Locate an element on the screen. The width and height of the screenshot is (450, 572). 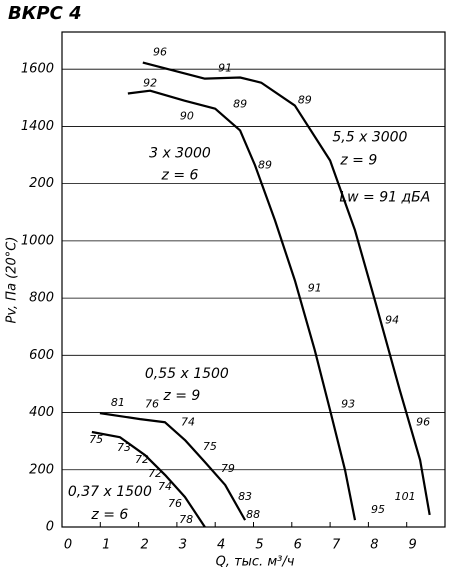
y-tick-label: 1400 is located at coordinates (37, 126).